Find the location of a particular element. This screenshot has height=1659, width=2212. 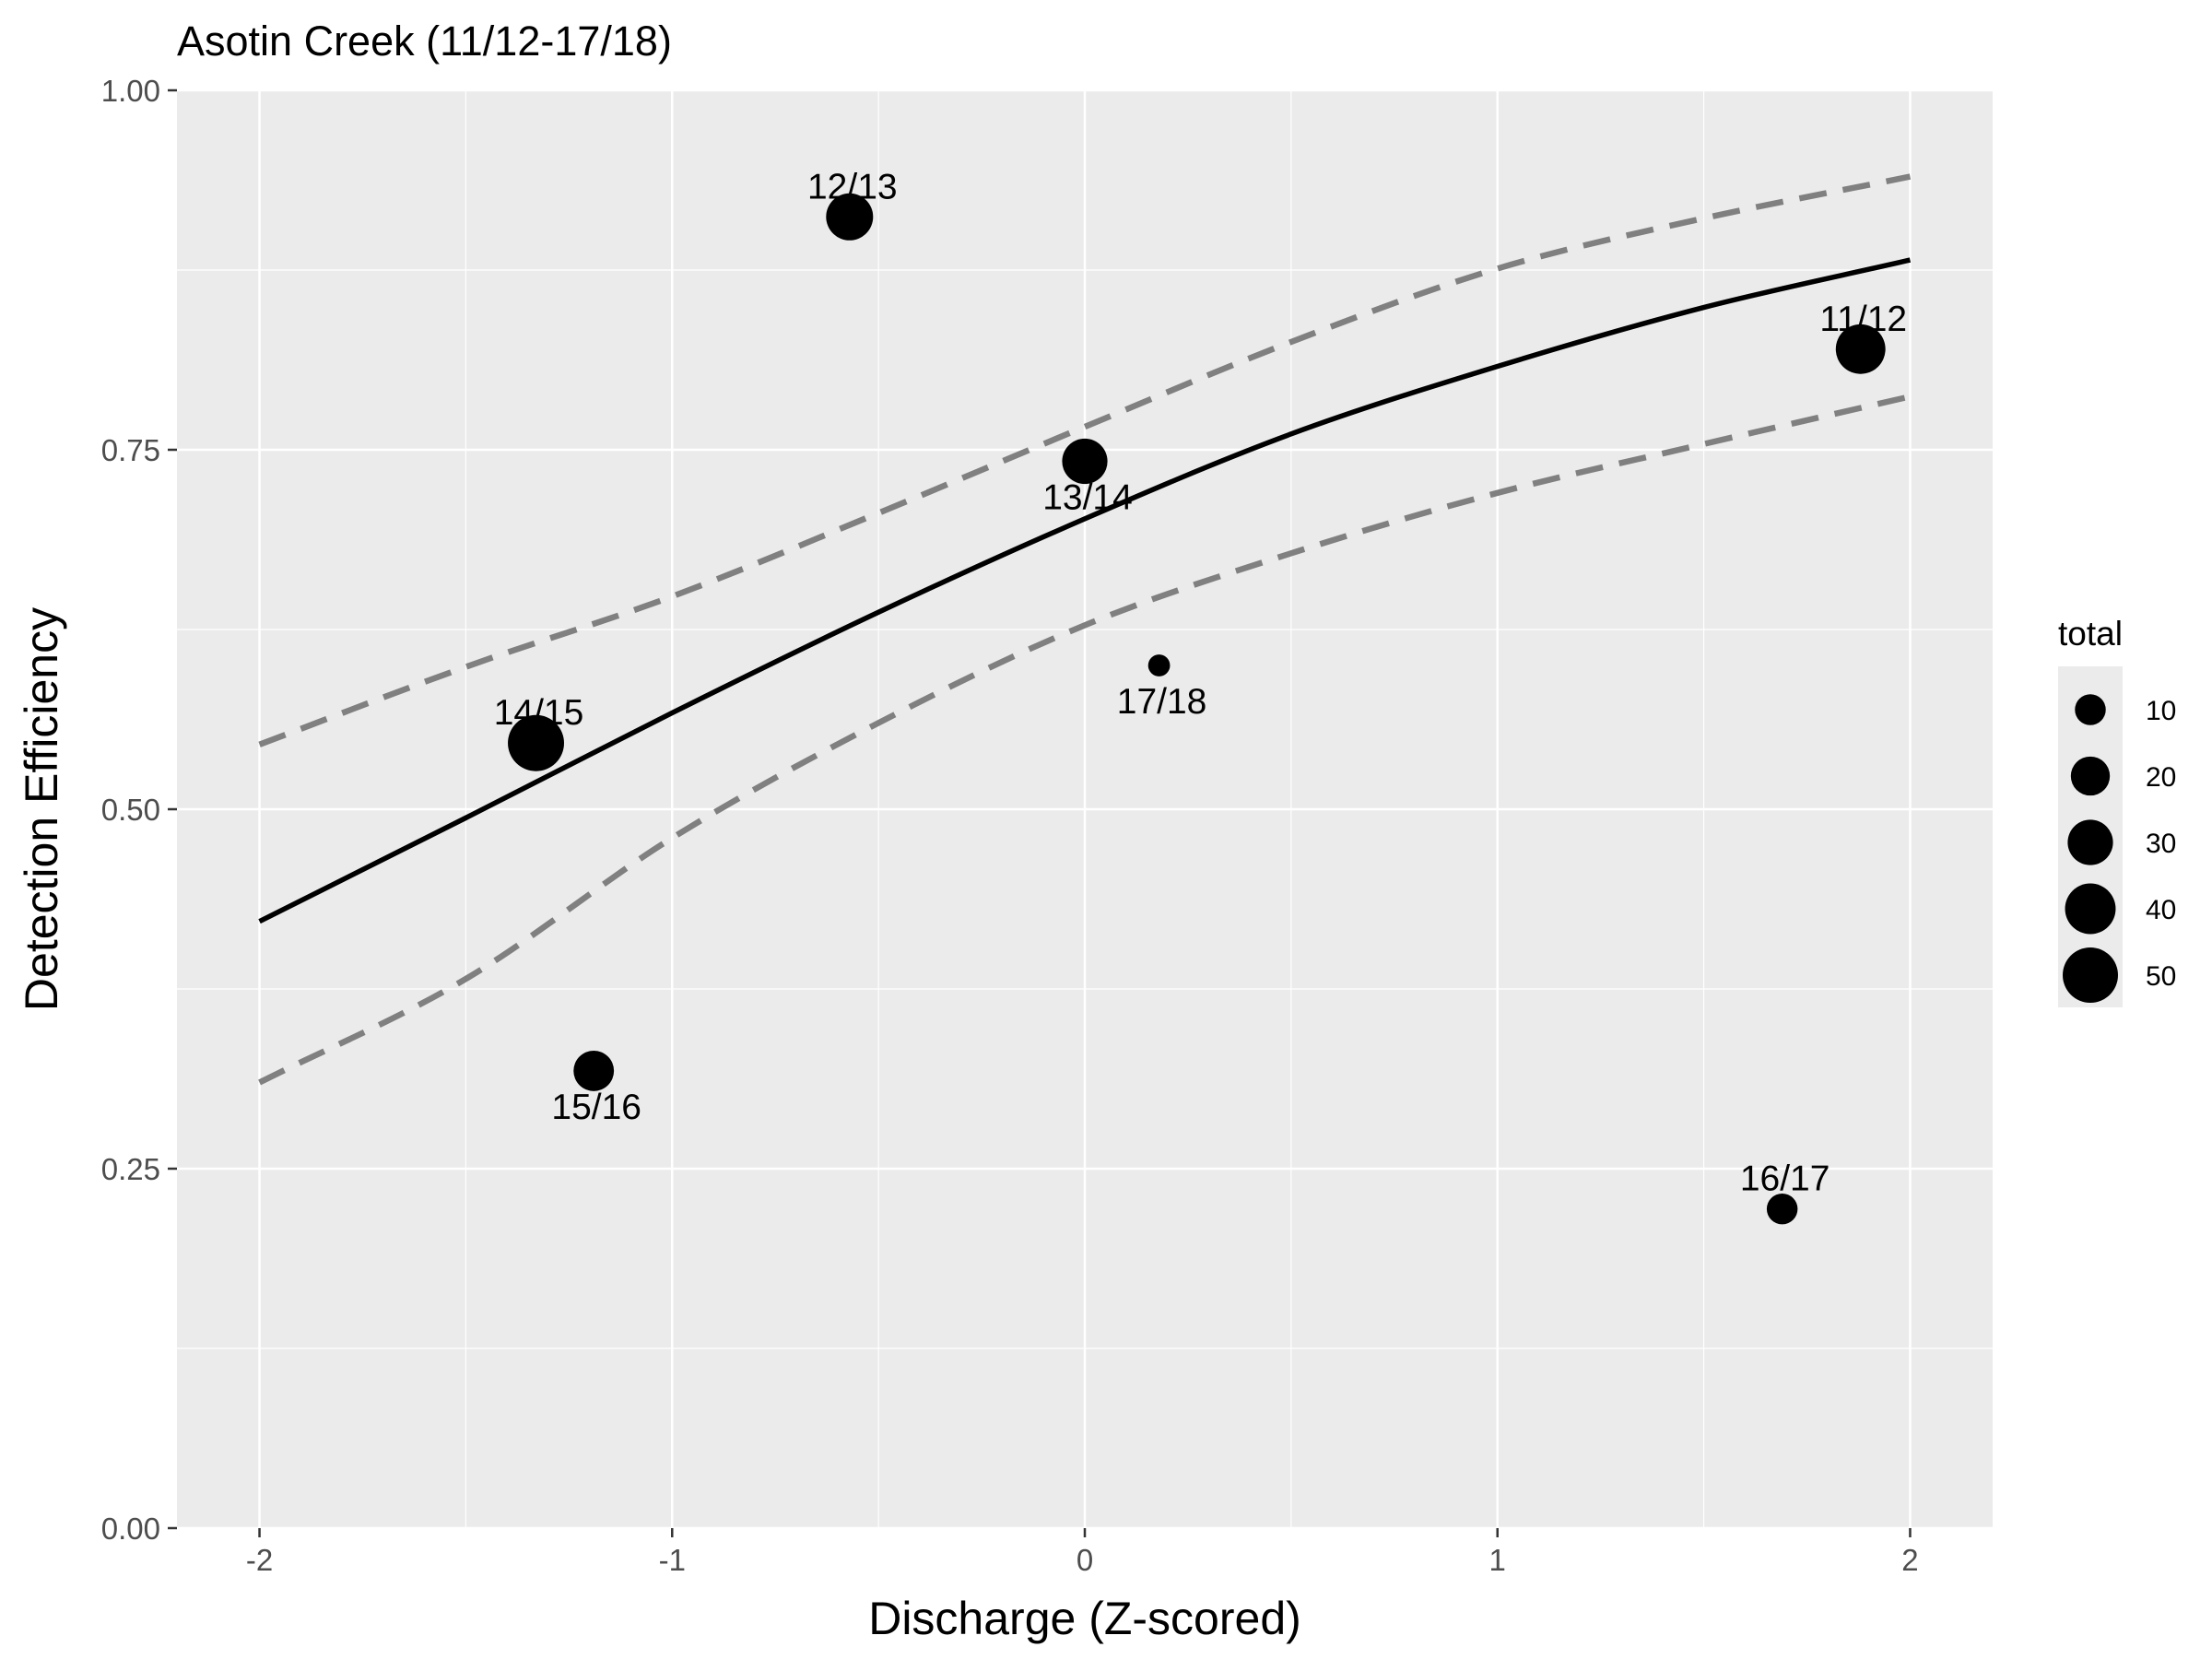

legend-label: 30 is located at coordinates (2161, 844).